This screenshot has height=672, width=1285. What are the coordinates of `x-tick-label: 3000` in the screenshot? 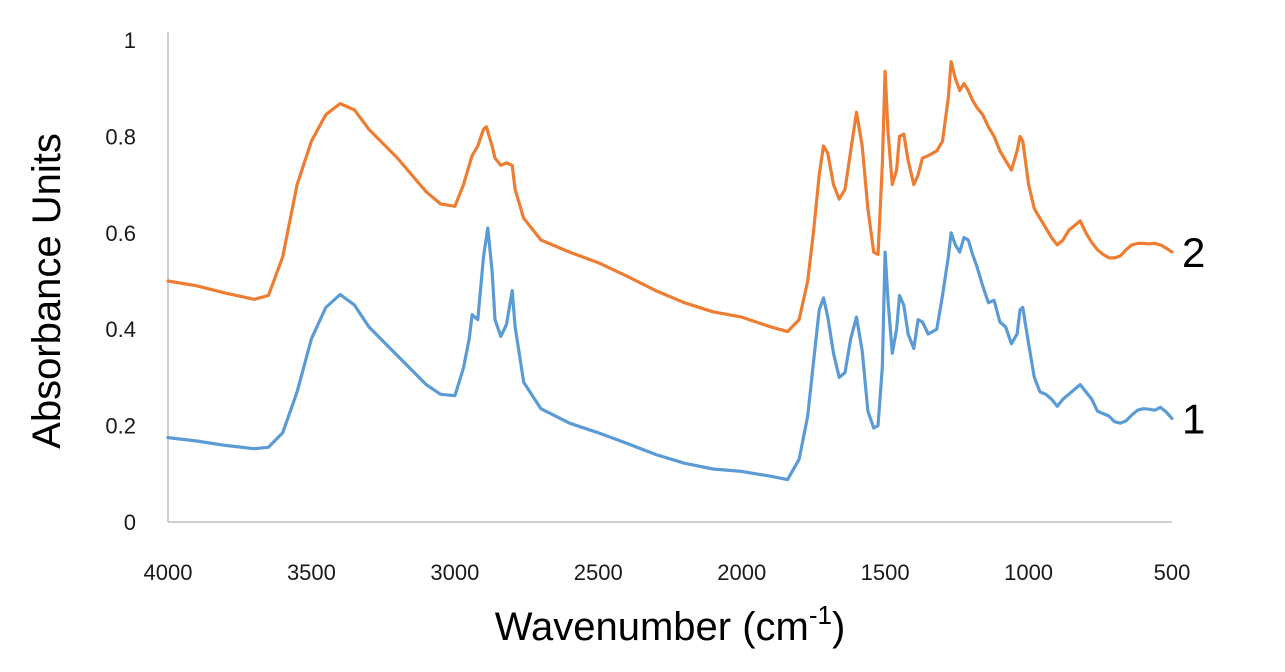 It's located at (454, 572).